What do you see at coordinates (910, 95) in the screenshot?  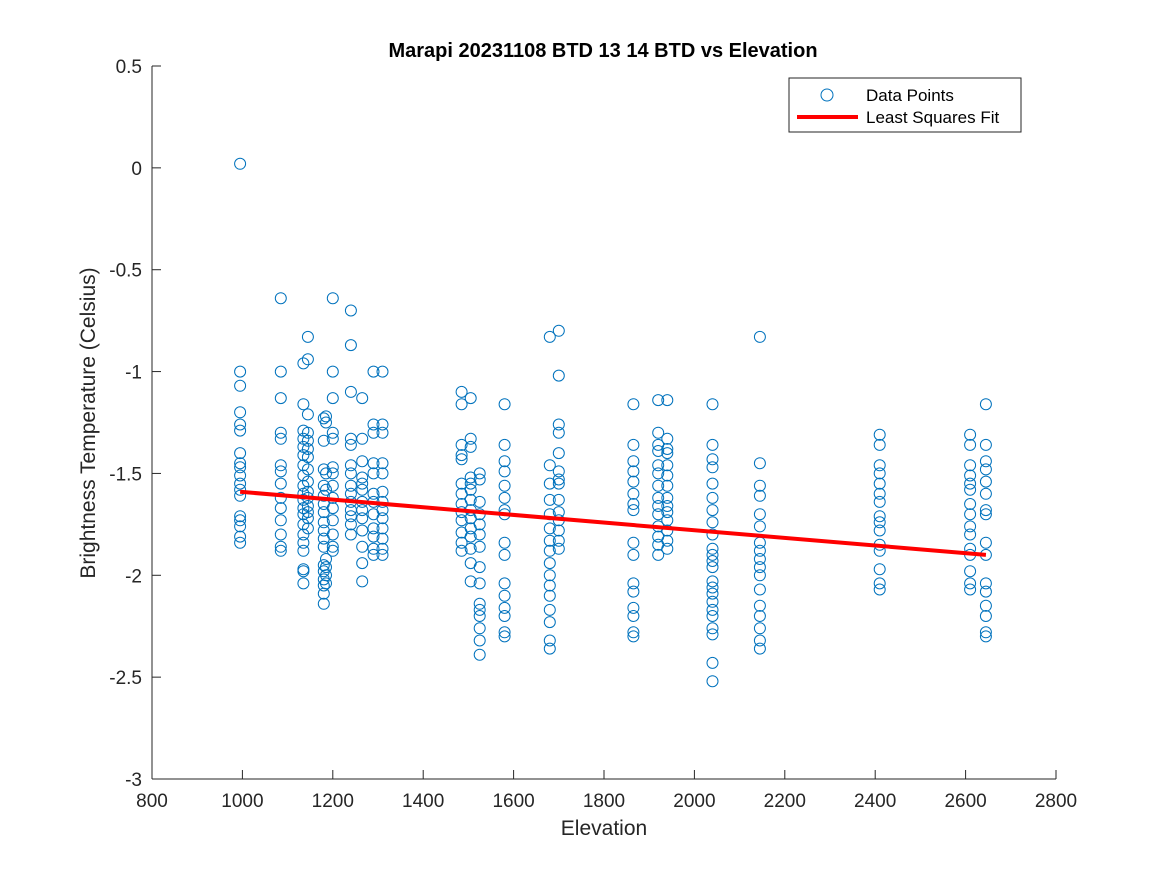 I see `legend-label-data-points: Data Points` at bounding box center [910, 95].